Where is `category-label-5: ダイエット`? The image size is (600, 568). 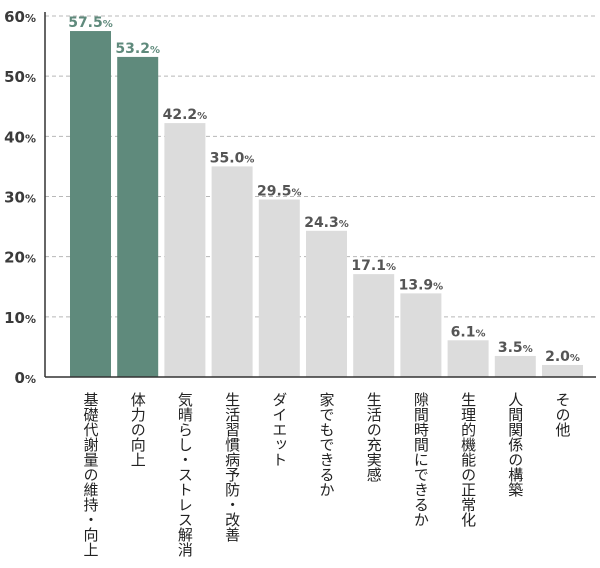
category-label-5: ダイエット is located at coordinates (279, 429).